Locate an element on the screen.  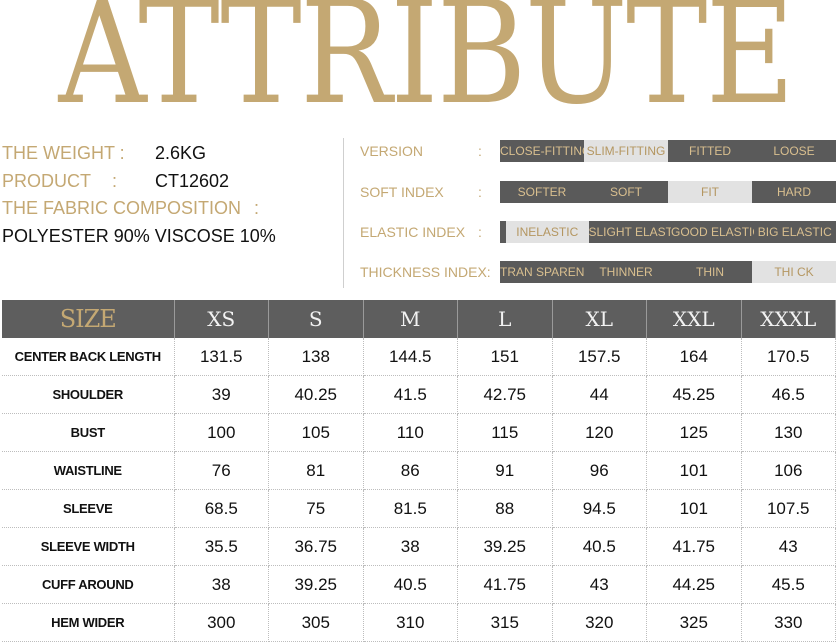
size-column-header: XL is located at coordinates (599, 319).